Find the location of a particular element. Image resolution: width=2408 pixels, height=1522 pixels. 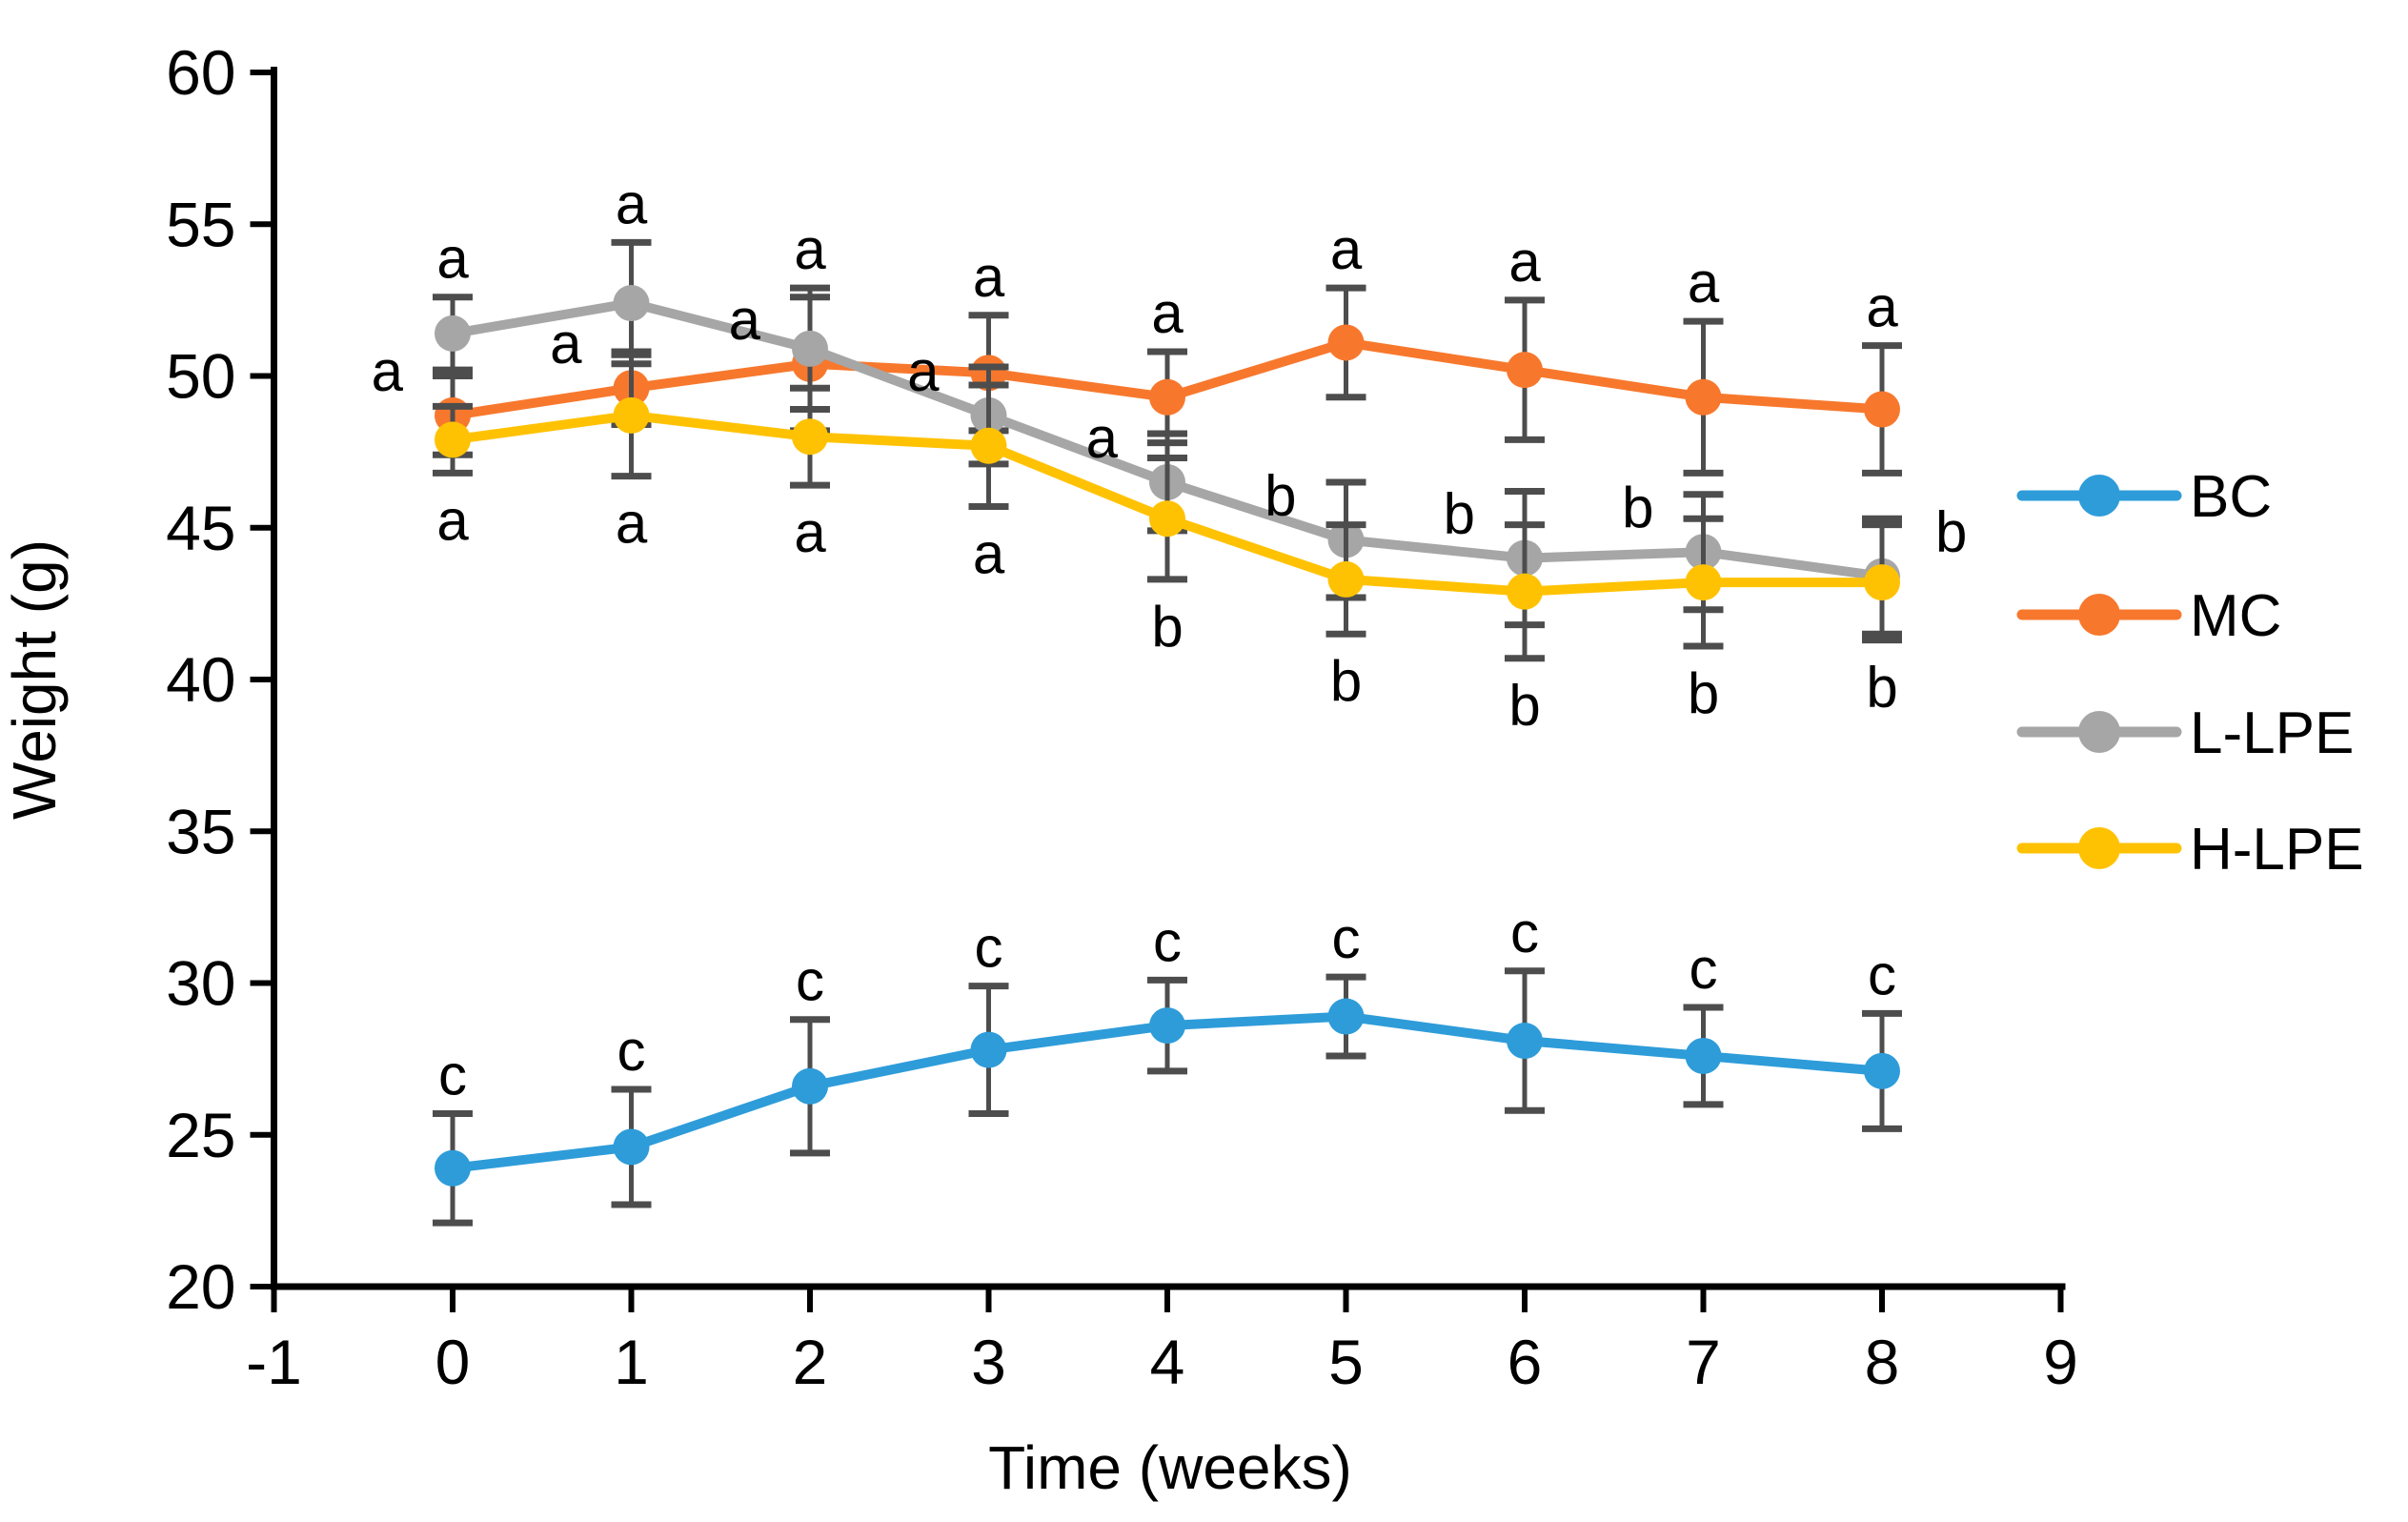

series-H-LPE is located at coordinates (1167, 506).